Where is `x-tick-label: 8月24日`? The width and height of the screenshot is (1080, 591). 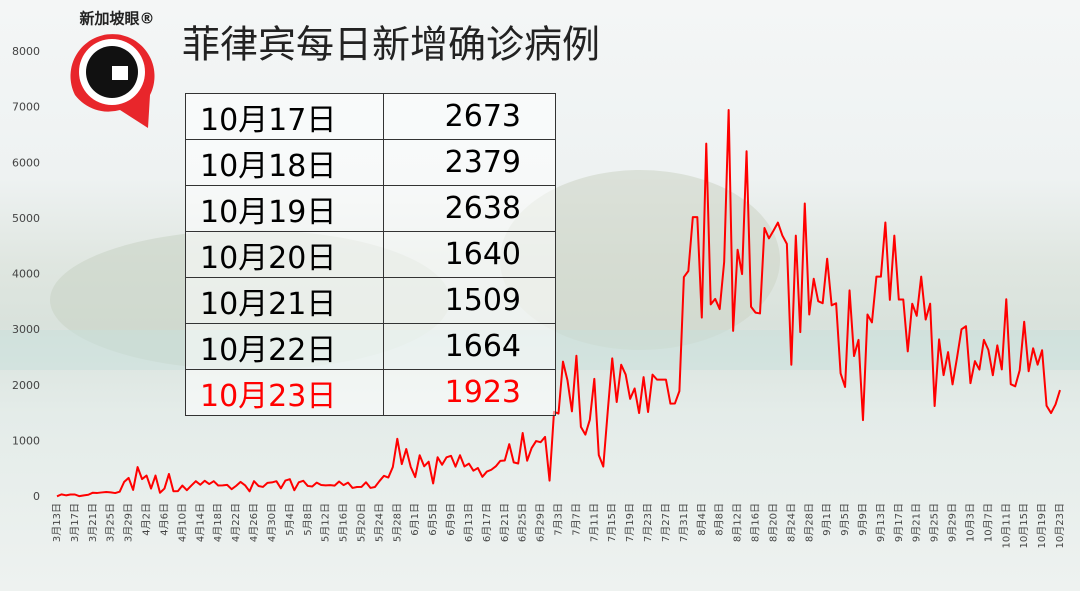
x-tick-label: 8月24日 is located at coordinates (791, 522).